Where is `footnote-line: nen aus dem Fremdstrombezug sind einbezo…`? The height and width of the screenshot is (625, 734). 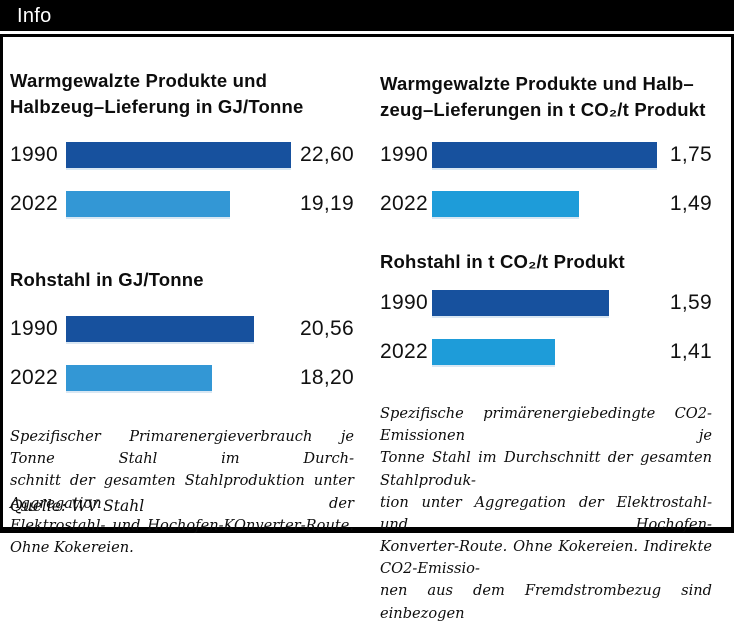 footnote-line: nen aus dem Fremdstrombezug sind einbezo… is located at coordinates (546, 602).